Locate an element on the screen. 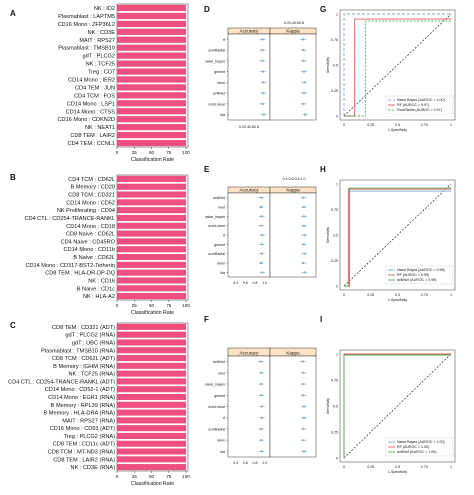 The height and width of the screenshot is (495, 474). y-tick-label: rf is located at coordinates (224, 418).